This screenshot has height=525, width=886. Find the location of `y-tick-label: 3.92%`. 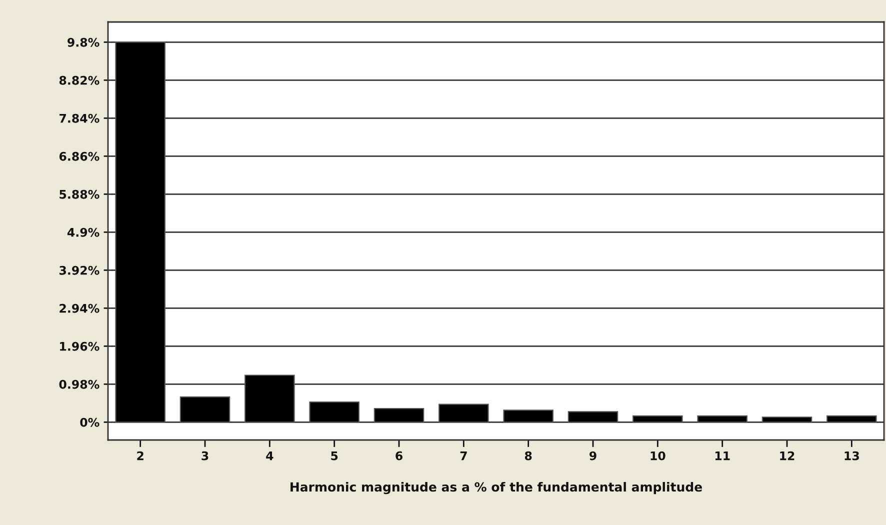

y-tick-label: 3.92% is located at coordinates (80, 270).